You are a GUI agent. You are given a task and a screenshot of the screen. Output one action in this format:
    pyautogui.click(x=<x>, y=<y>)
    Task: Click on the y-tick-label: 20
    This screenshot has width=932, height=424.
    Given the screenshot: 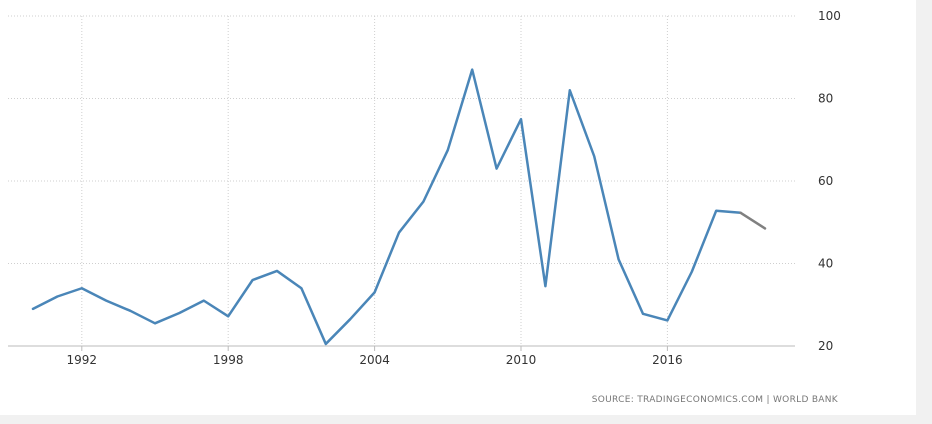 What is the action you would take?
    pyautogui.click(x=825, y=346)
    